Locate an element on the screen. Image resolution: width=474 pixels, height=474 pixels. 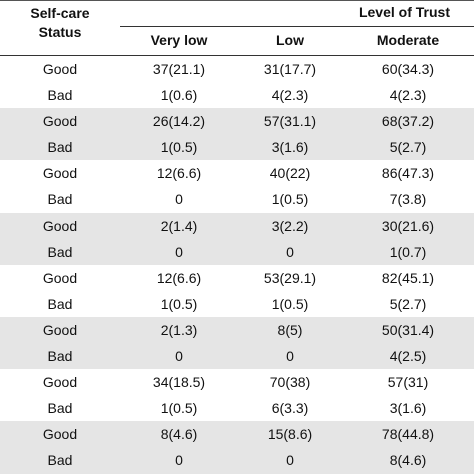
moderate-cell: 8(4.6) is located at coordinates (408, 460).